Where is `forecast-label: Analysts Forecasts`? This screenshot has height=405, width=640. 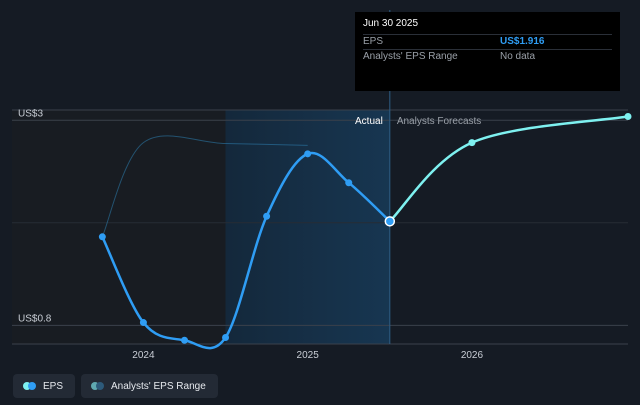 forecast-label: Analysts Forecasts is located at coordinates (439, 121).